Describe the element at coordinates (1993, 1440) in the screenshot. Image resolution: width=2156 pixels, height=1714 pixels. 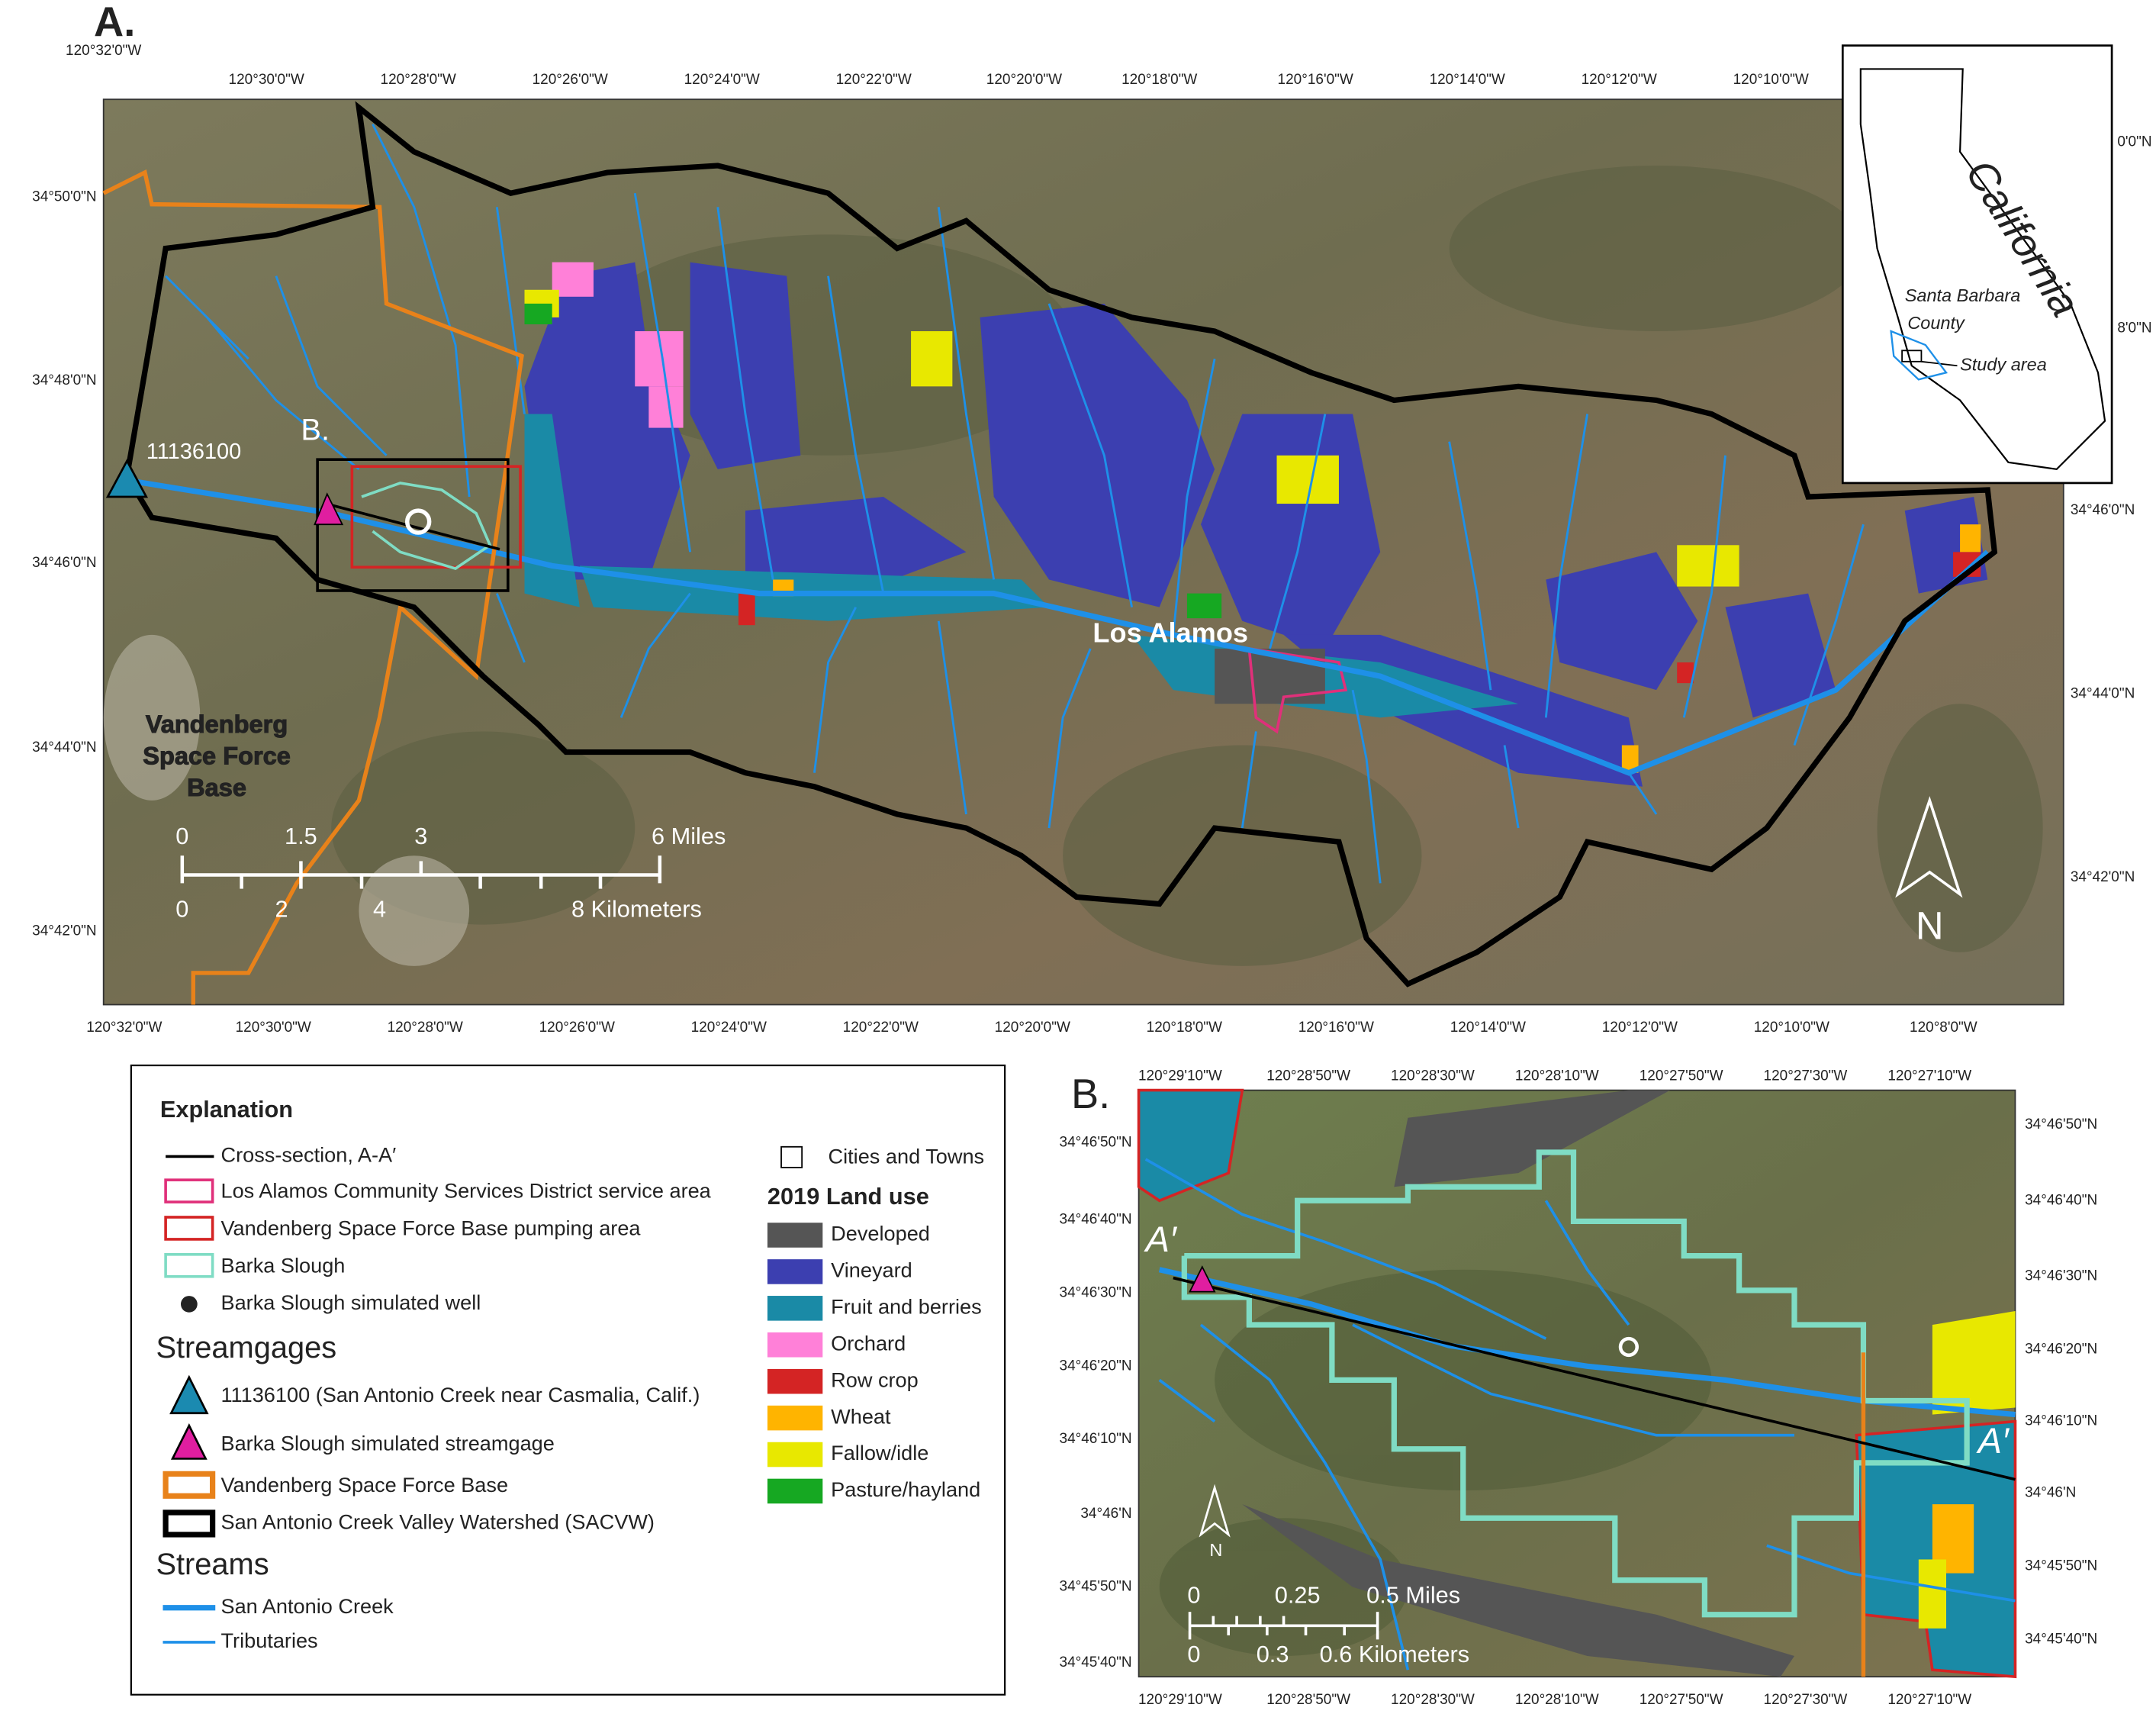
I see `section-label: A′` at that location.